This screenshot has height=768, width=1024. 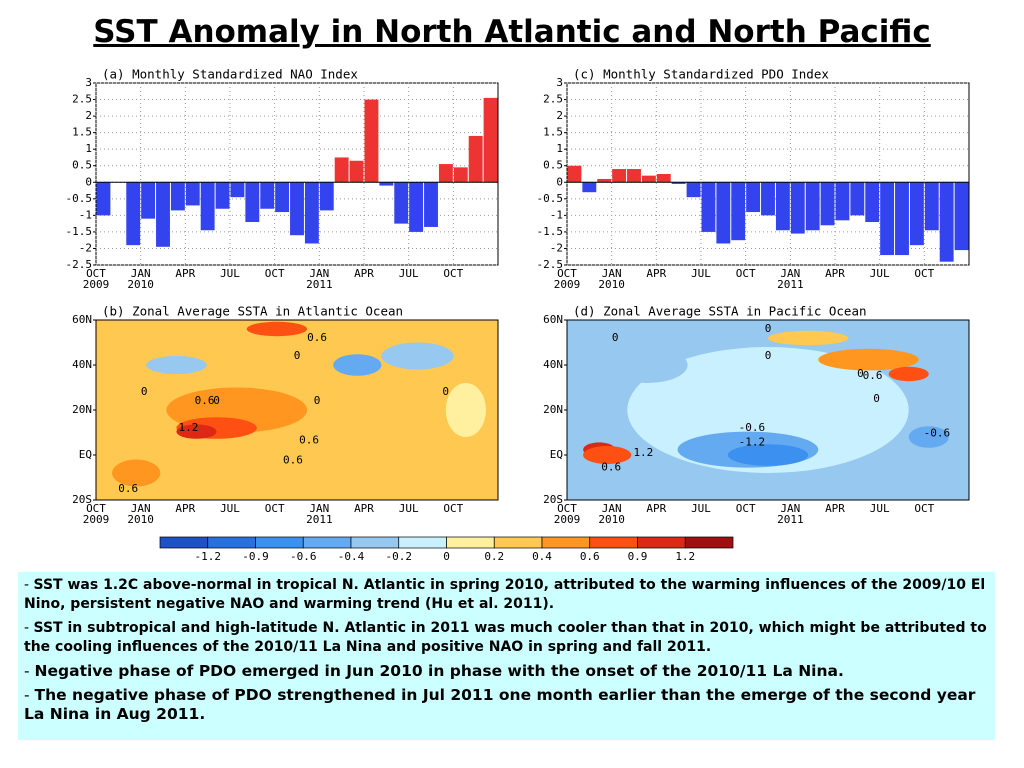 What do you see at coordinates (255, 556) in the screenshot?
I see `colorbar-label: -0.9` at bounding box center [255, 556].